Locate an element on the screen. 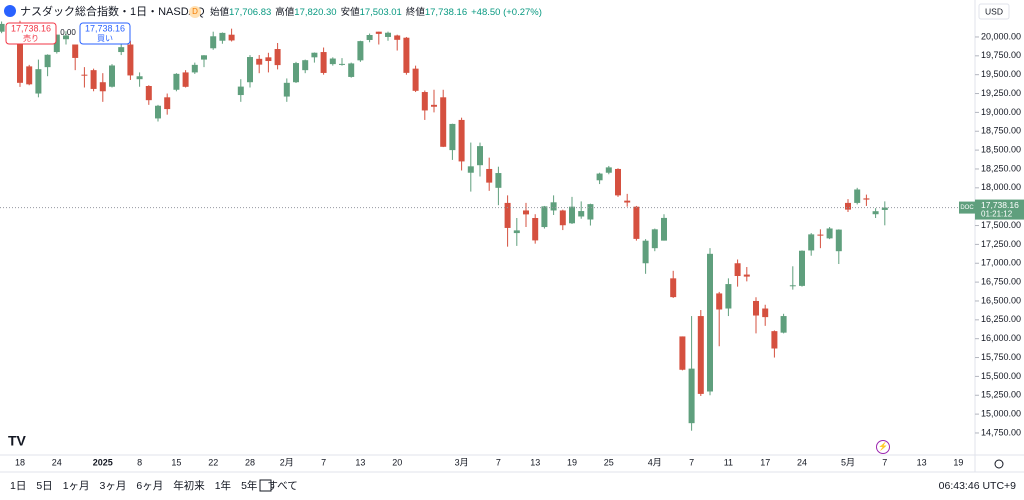 Image resolution: width=1024 pixels, height=500 pixels. sell-button is located at coordinates (31, 33).